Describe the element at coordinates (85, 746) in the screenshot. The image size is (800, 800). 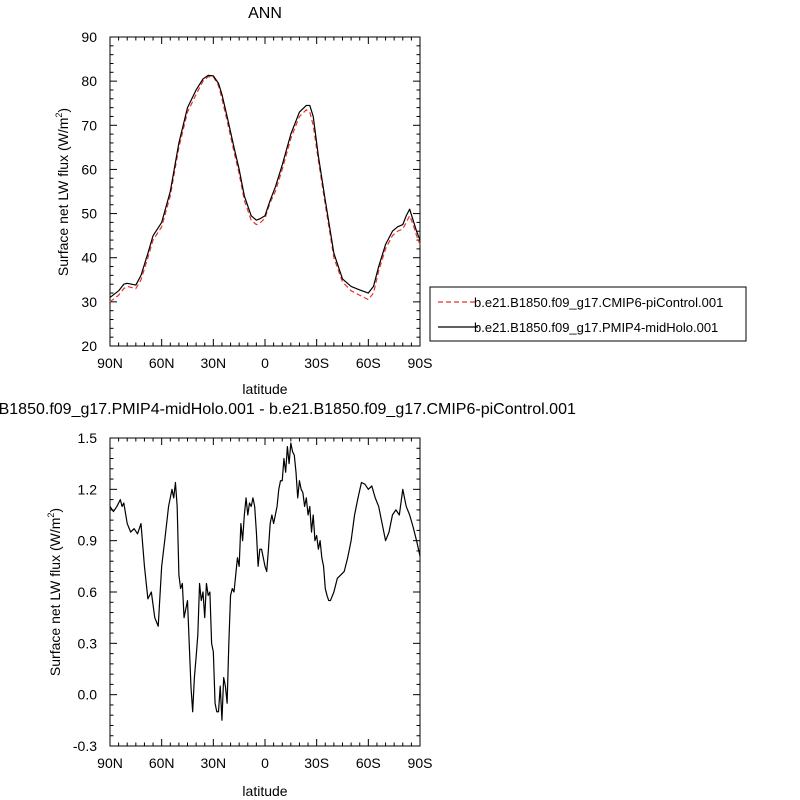
I see `y-tick-label: -0.3` at that location.